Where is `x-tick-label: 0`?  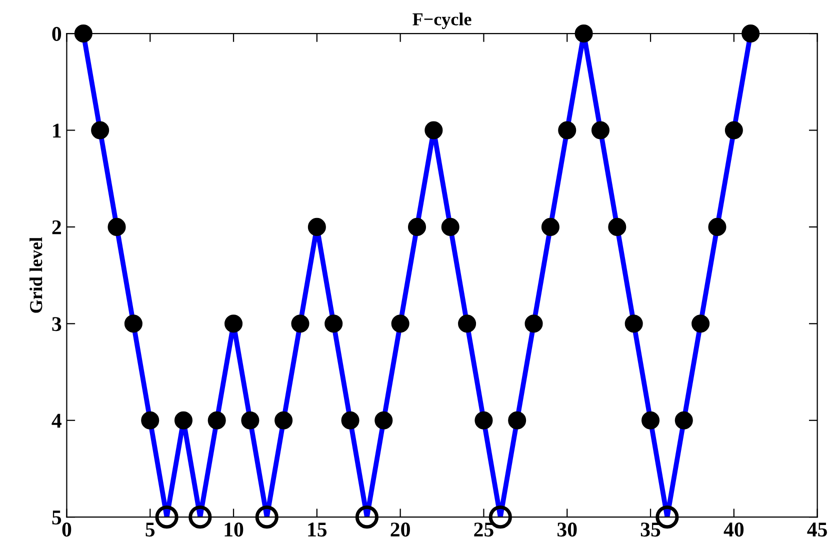 x-tick-label: 0 is located at coordinates (67, 529).